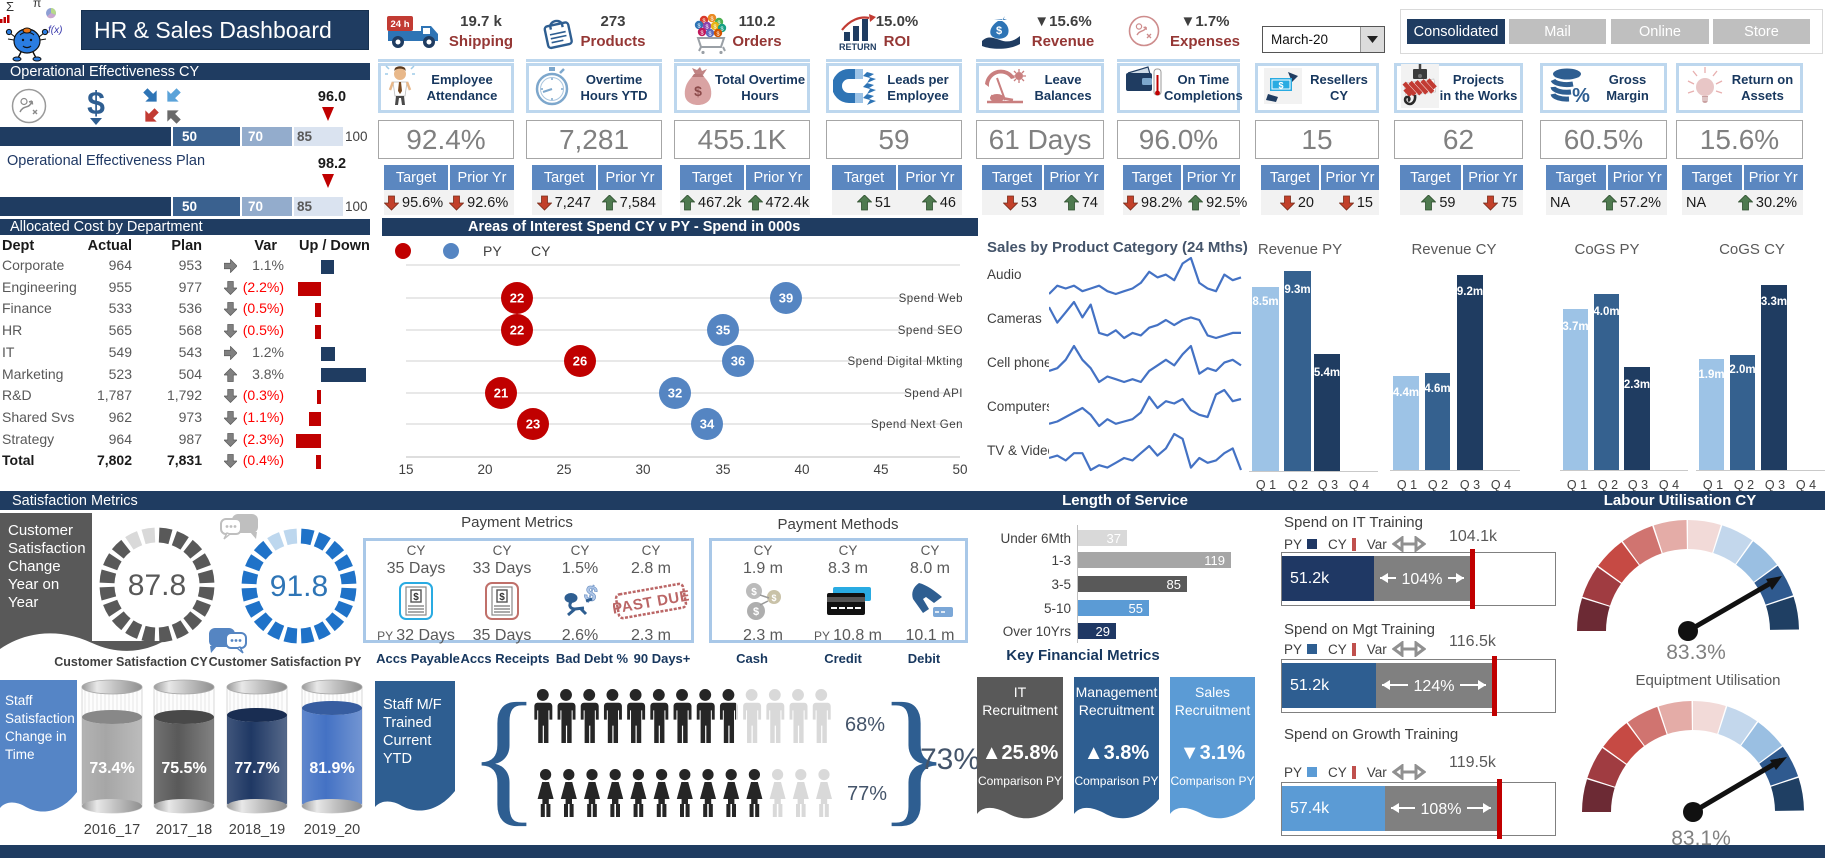  What do you see at coordinates (1020, 753) in the screenshot?
I see `svg-text: ▲25.8%` at bounding box center [1020, 753].